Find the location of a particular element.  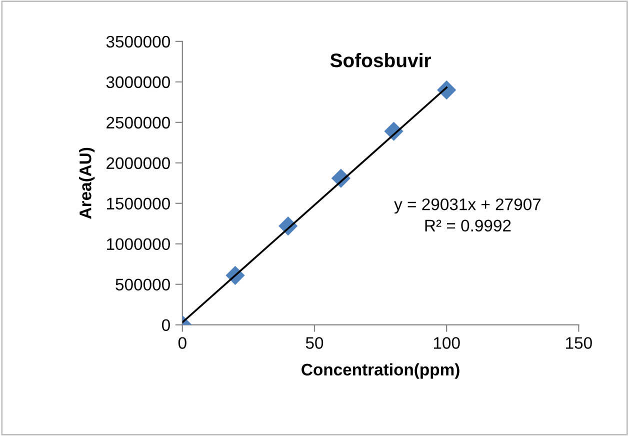

annotation: R² = 0.9992 is located at coordinates (468, 226).